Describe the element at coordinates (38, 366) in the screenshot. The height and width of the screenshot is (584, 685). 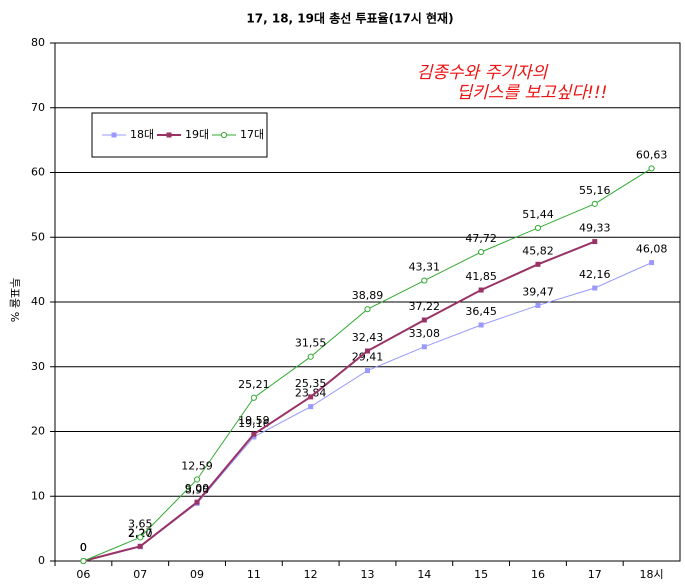
I see `y-tick-label: 30` at that location.